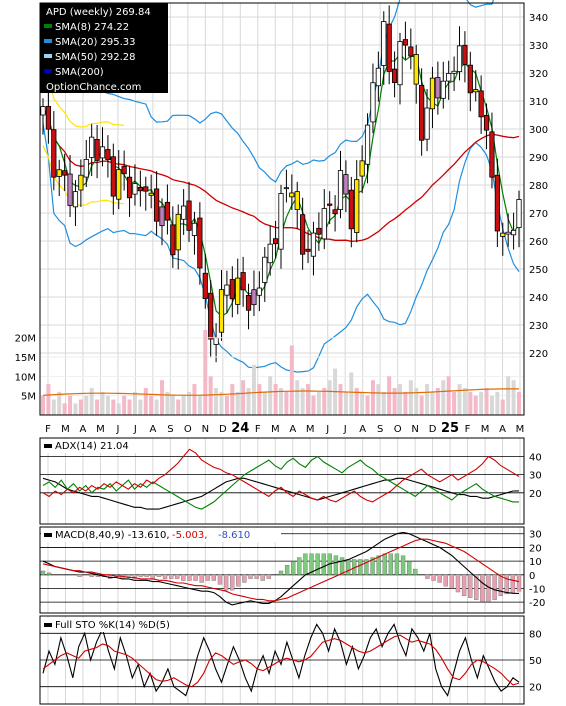 This screenshot has height=706, width=566. What do you see at coordinates (535, 688) in the screenshot?
I see `y-tick-label-sto: 20` at bounding box center [535, 688].